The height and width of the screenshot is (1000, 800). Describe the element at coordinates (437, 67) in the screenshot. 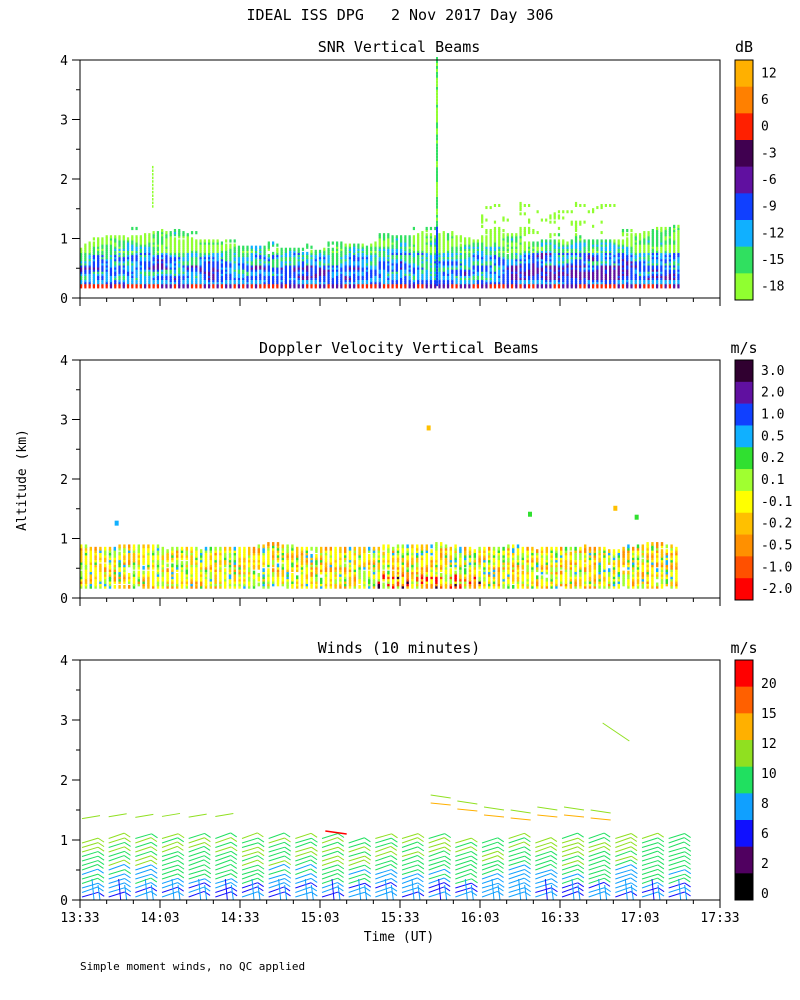

I see `snr-spike` at that location.